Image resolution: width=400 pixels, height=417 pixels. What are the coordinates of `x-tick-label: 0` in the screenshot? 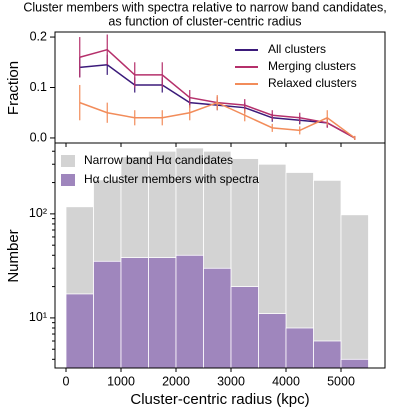 It's located at (66, 381).